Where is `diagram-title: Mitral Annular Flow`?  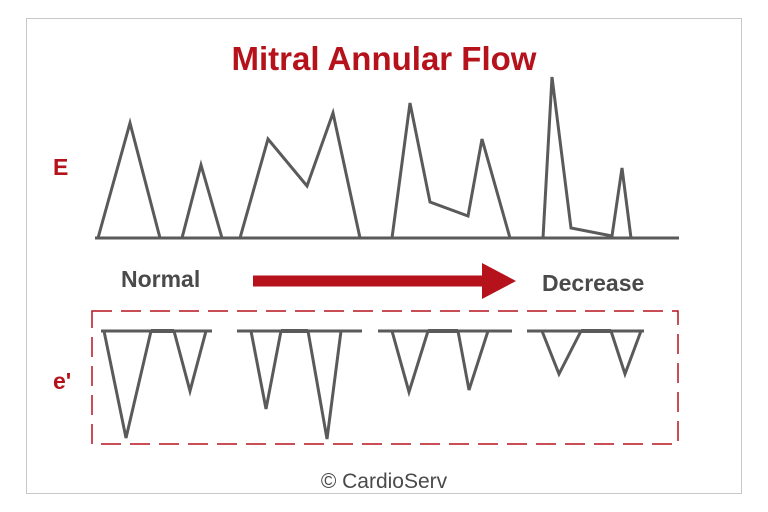 diagram-title: Mitral Annular Flow is located at coordinates (384, 58).